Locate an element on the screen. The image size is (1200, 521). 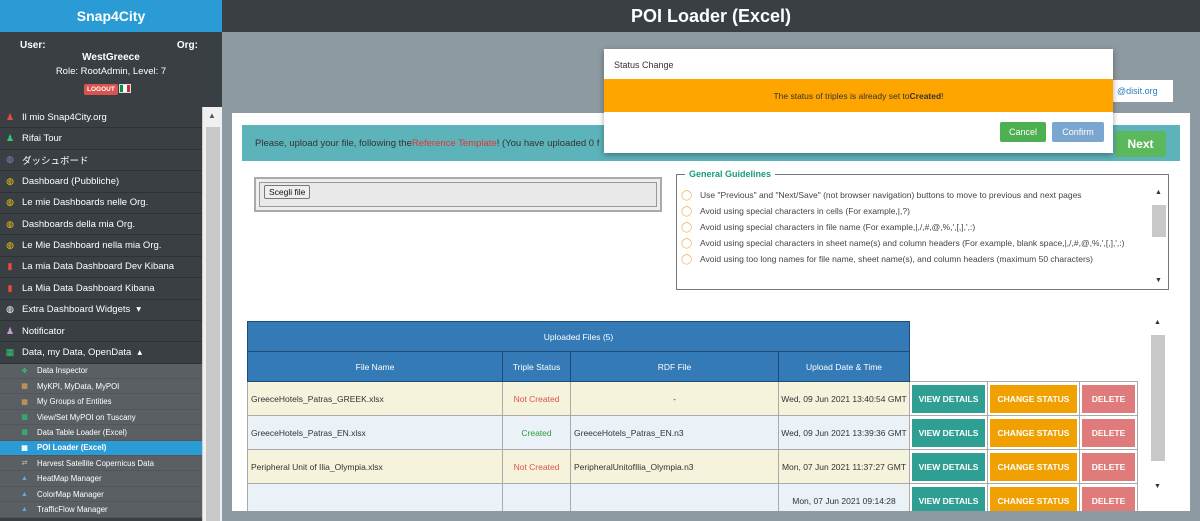
page-title: POI Loader (Excel) is located at coordinates (711, 16).